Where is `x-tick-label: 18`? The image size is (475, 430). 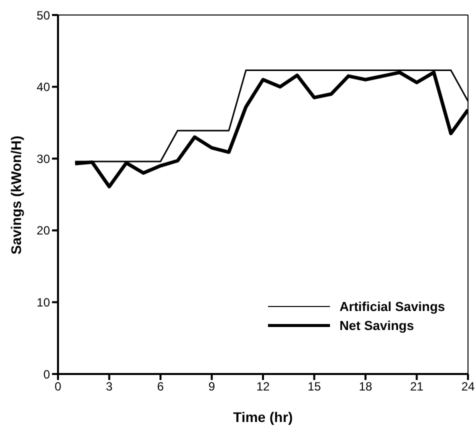 x-tick-label: 18 is located at coordinates (365, 387).